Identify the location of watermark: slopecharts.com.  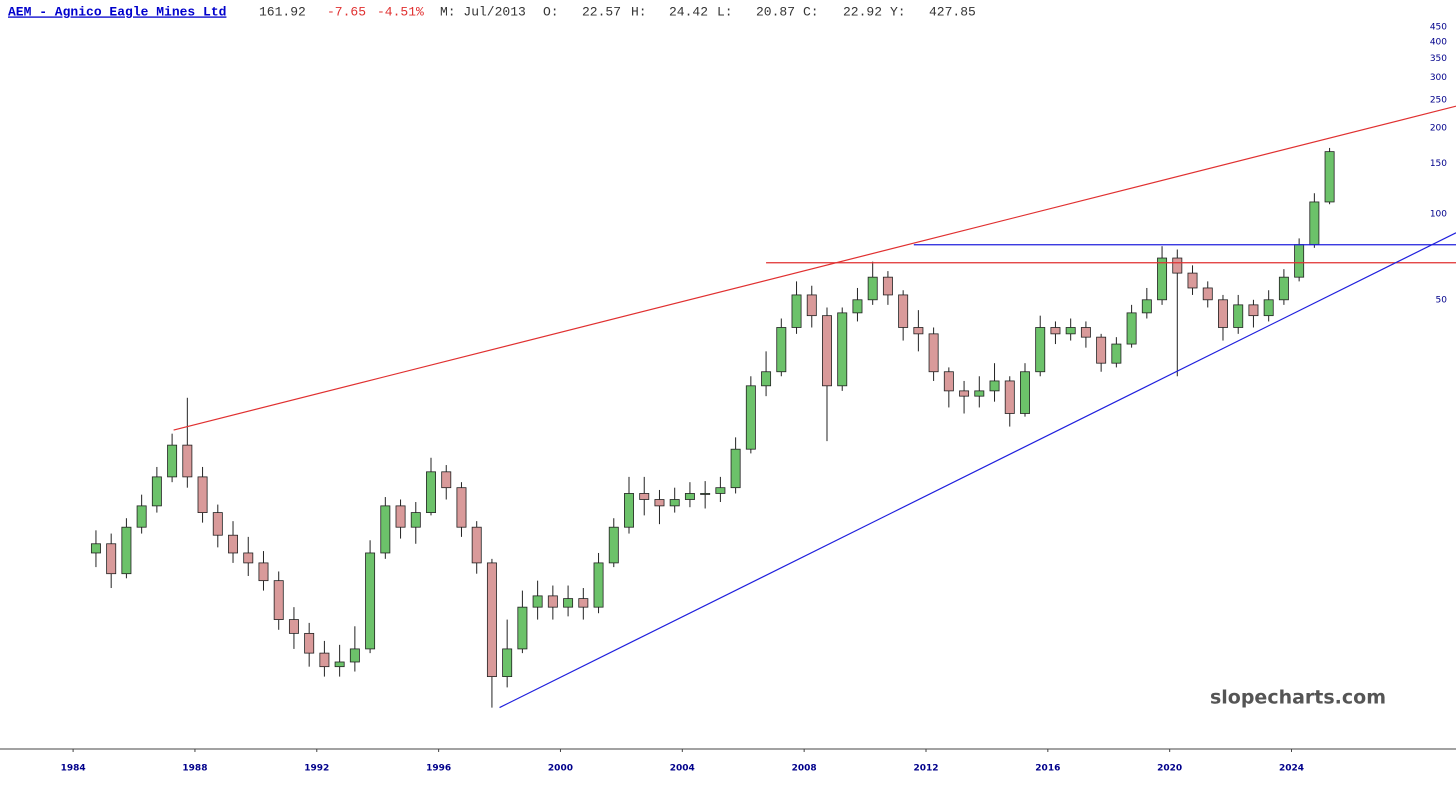
(1298, 698).